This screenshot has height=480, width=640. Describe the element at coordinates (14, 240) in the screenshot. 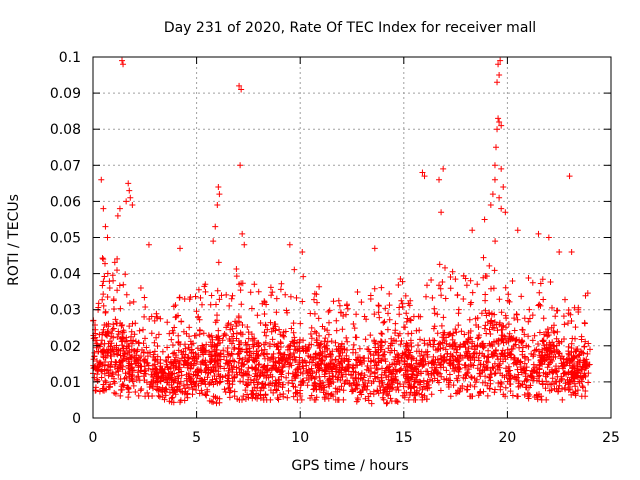

I see `y-axis-label: ROTI / TECUs` at that location.